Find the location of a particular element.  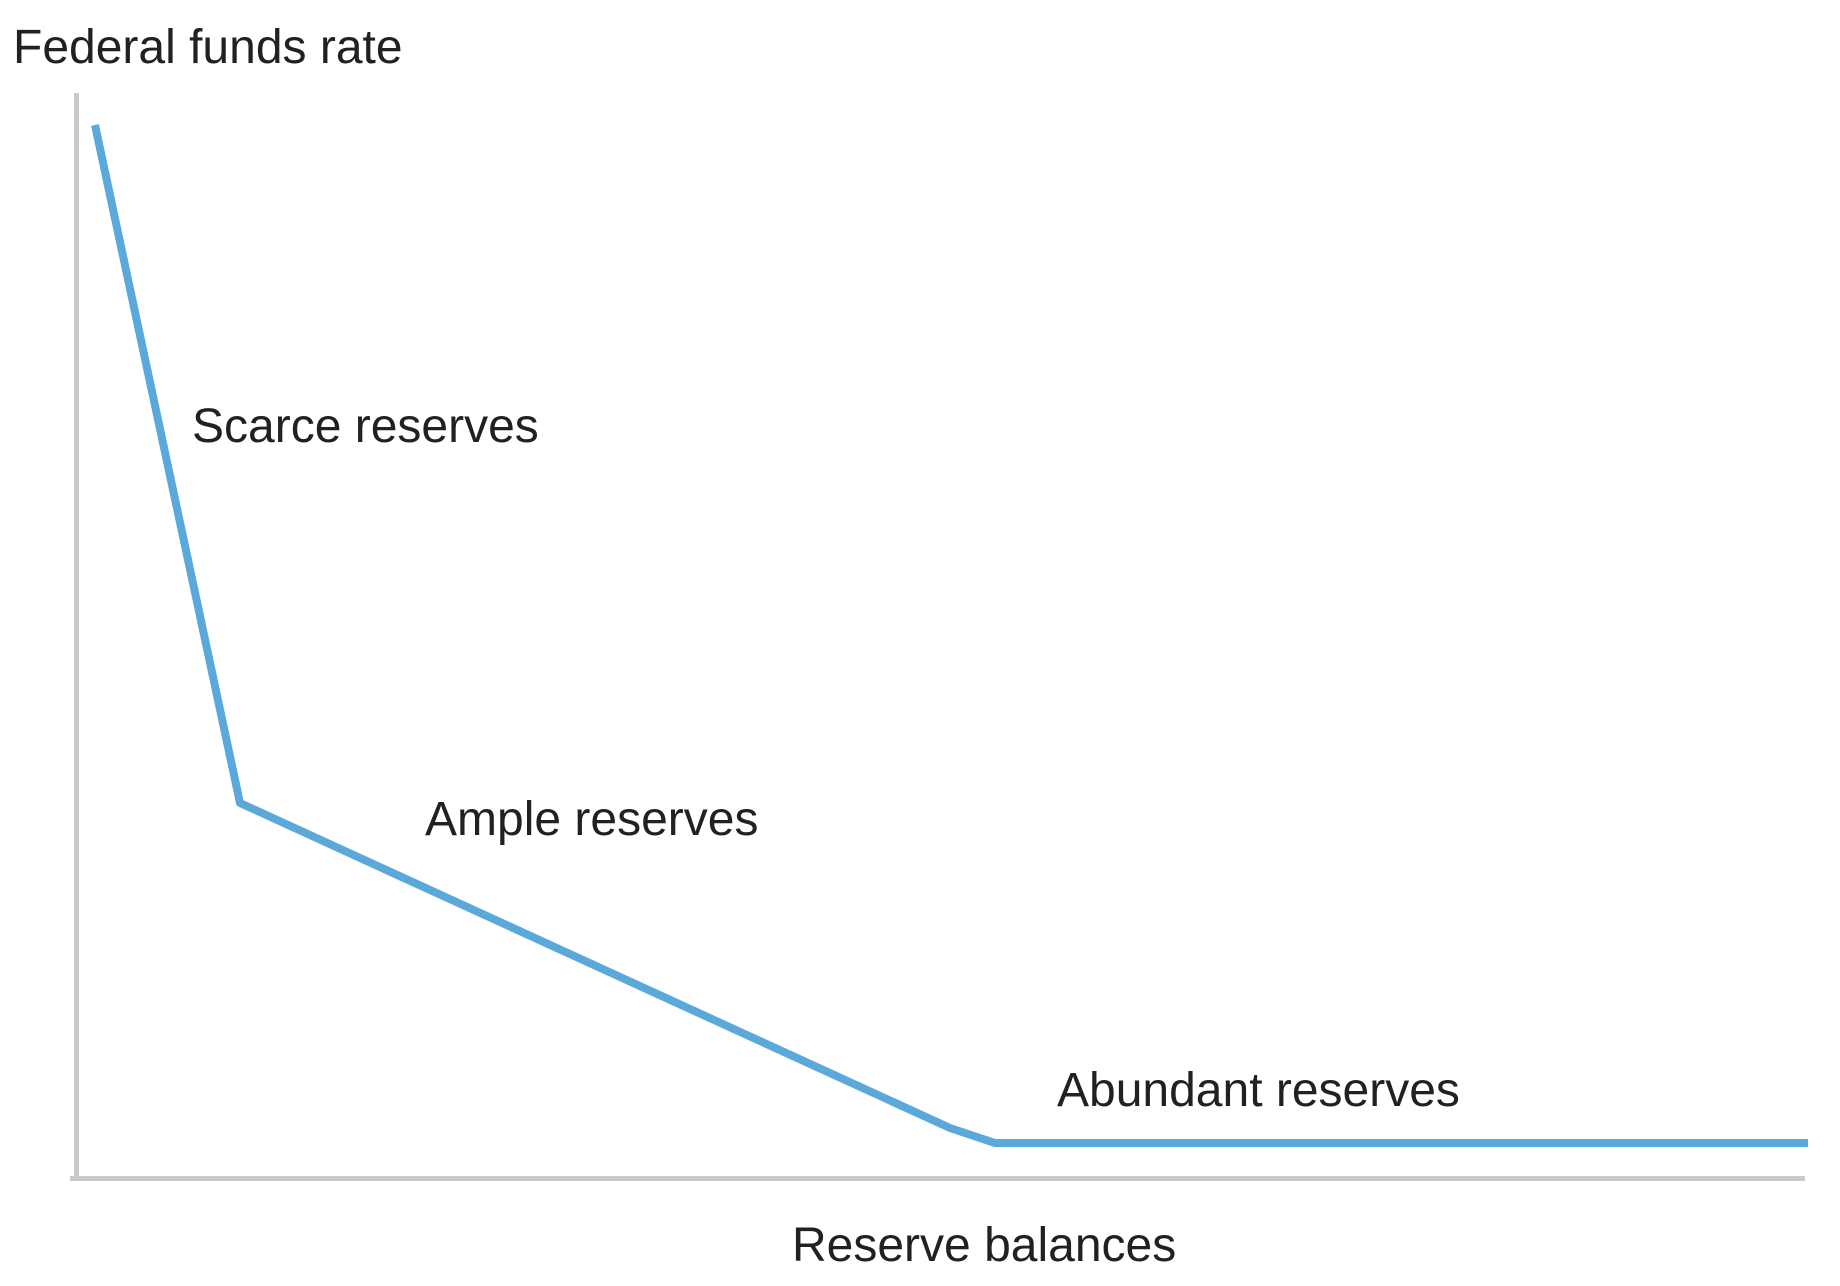

annotation-ample-reserves: Ample reserves is located at coordinates (592, 819).